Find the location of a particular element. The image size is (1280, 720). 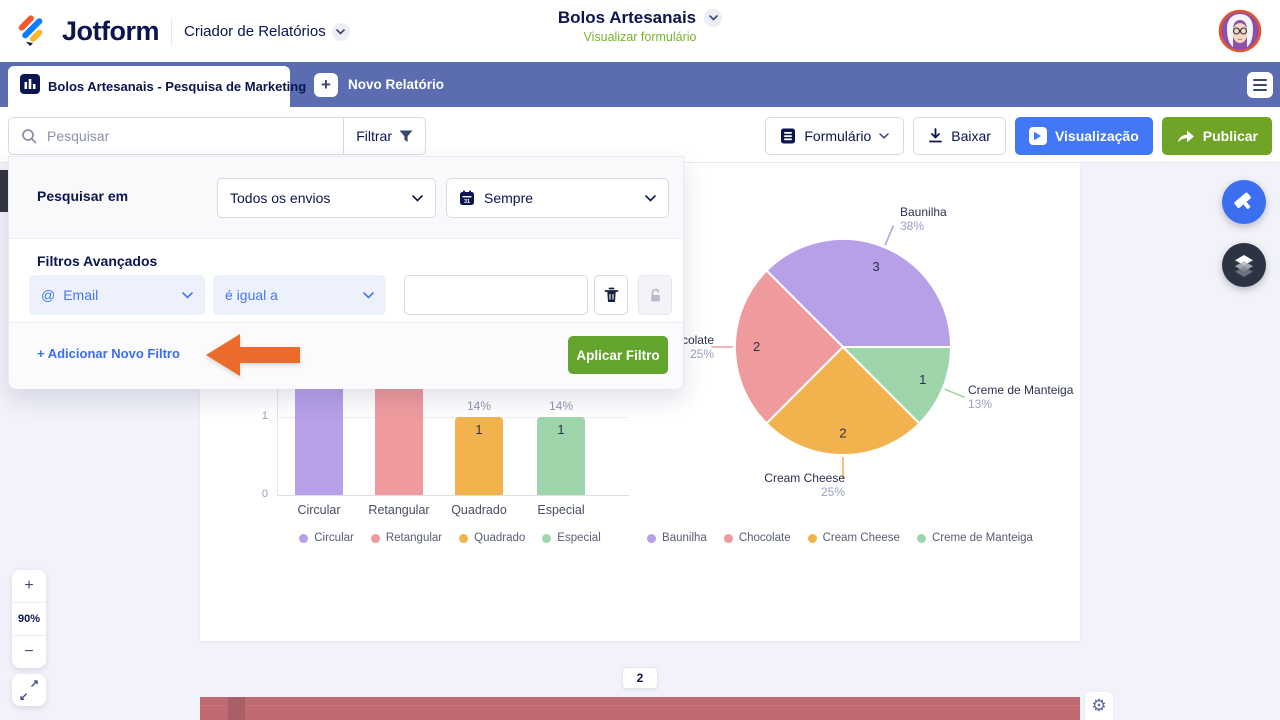

unlock-icon is located at coordinates (655, 295).